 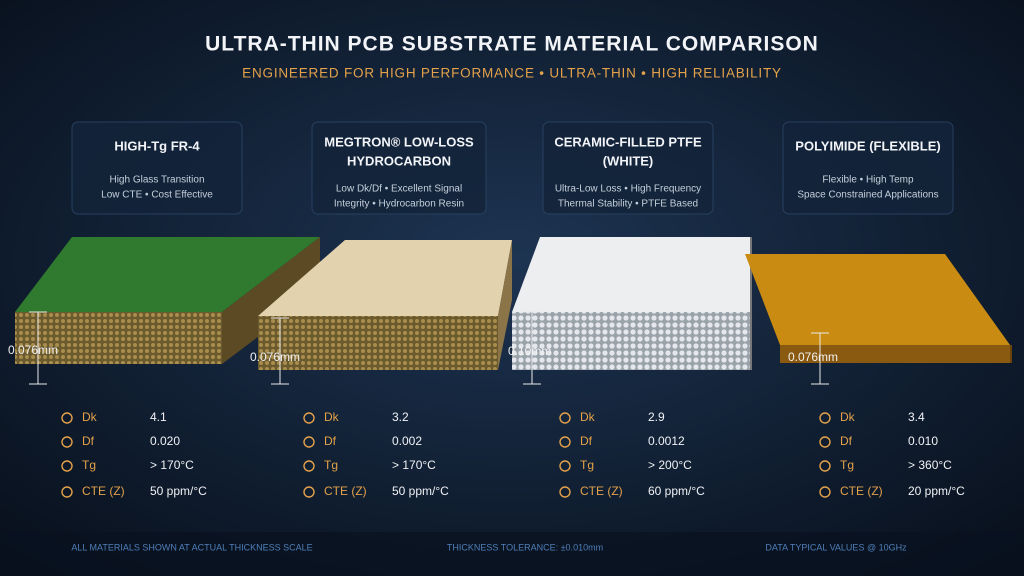 I want to click on spec-value: 3.2, so click(x=400, y=417).